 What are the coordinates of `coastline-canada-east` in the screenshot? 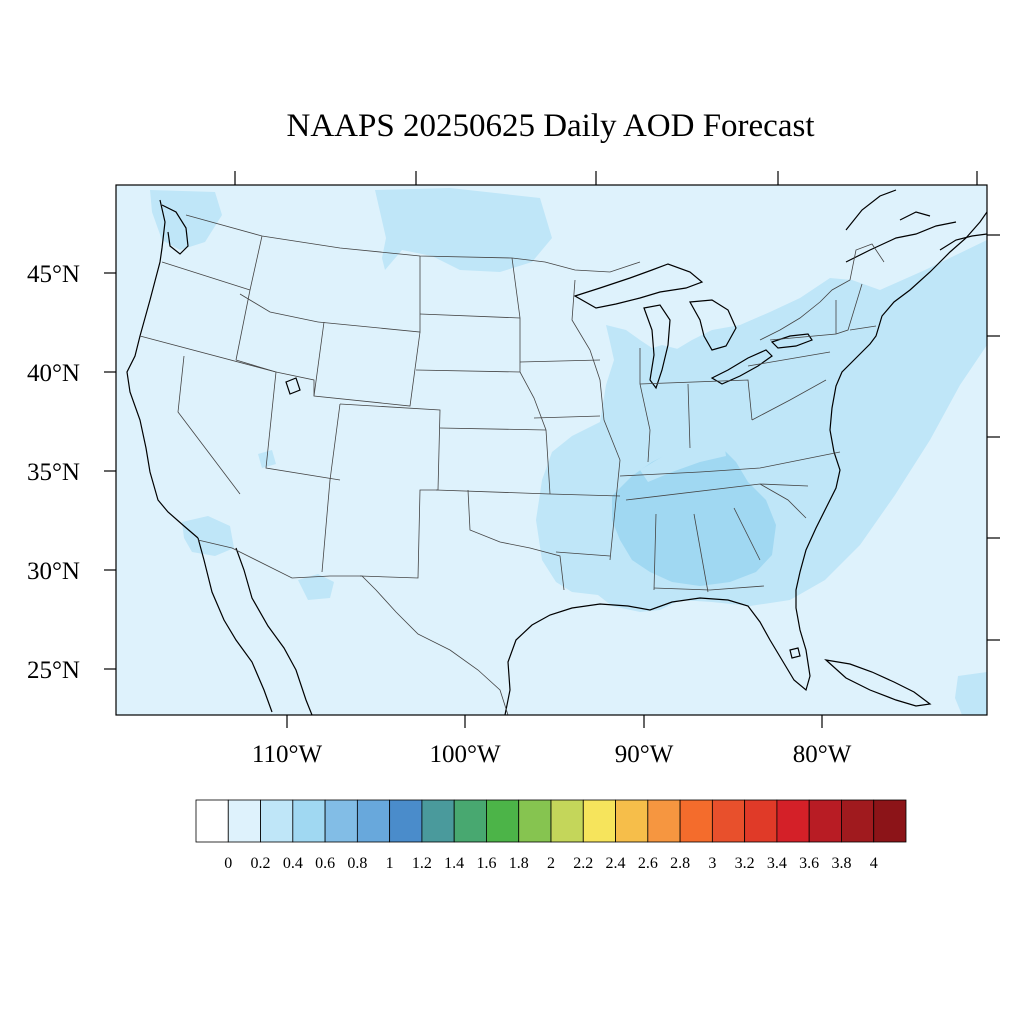 It's located at (916, 220).